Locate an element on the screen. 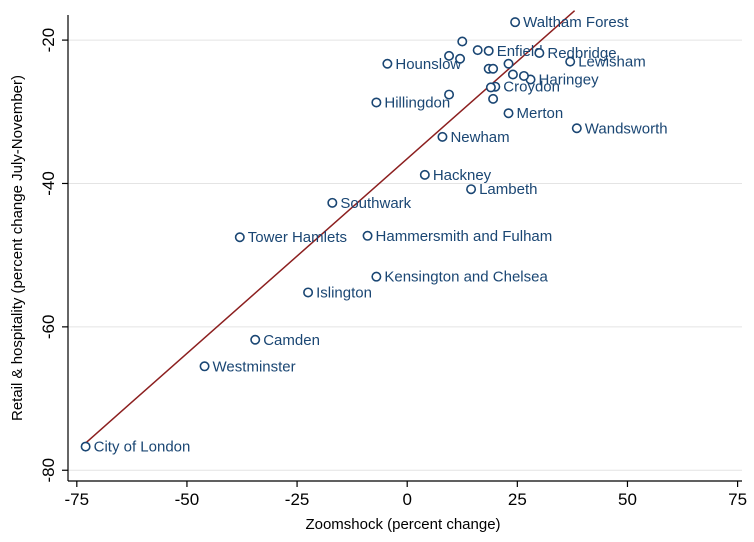  point-label: Hillingdon is located at coordinates (417, 102).